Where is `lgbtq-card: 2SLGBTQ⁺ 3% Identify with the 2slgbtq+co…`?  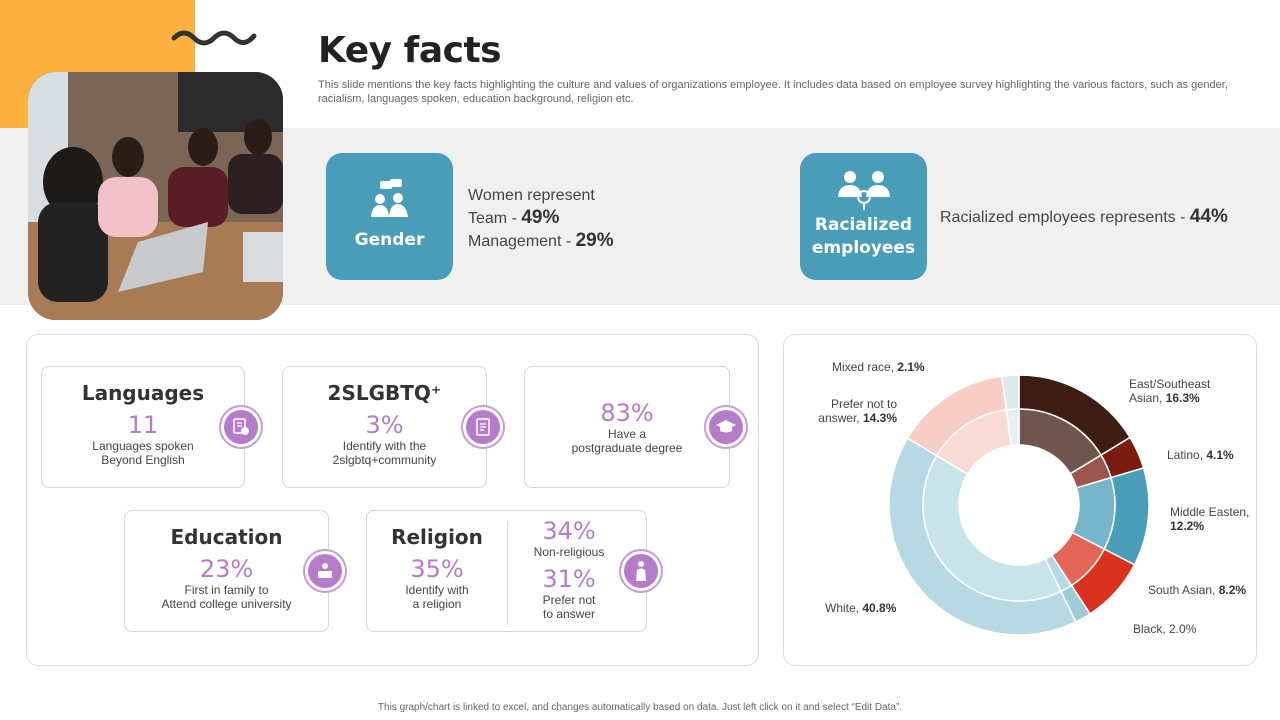 lgbtq-card: 2SLGBTQ⁺ 3% Identify with the 2slgbtq+co… is located at coordinates (393, 427).